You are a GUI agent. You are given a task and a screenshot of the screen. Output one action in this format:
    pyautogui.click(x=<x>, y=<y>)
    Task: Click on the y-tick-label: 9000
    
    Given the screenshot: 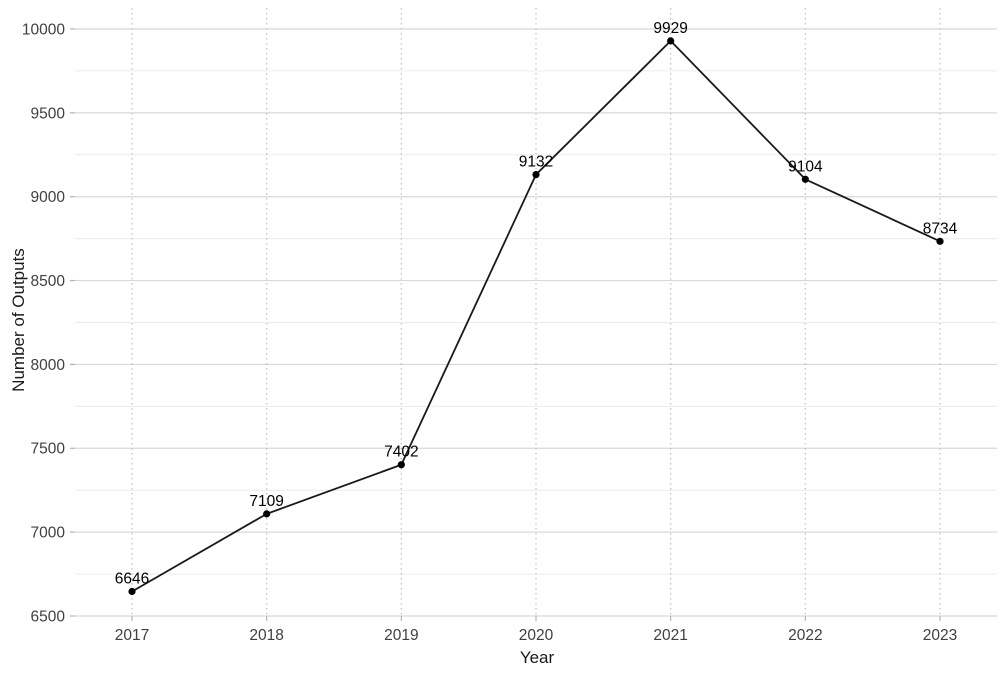 What is the action you would take?
    pyautogui.click(x=48, y=197)
    